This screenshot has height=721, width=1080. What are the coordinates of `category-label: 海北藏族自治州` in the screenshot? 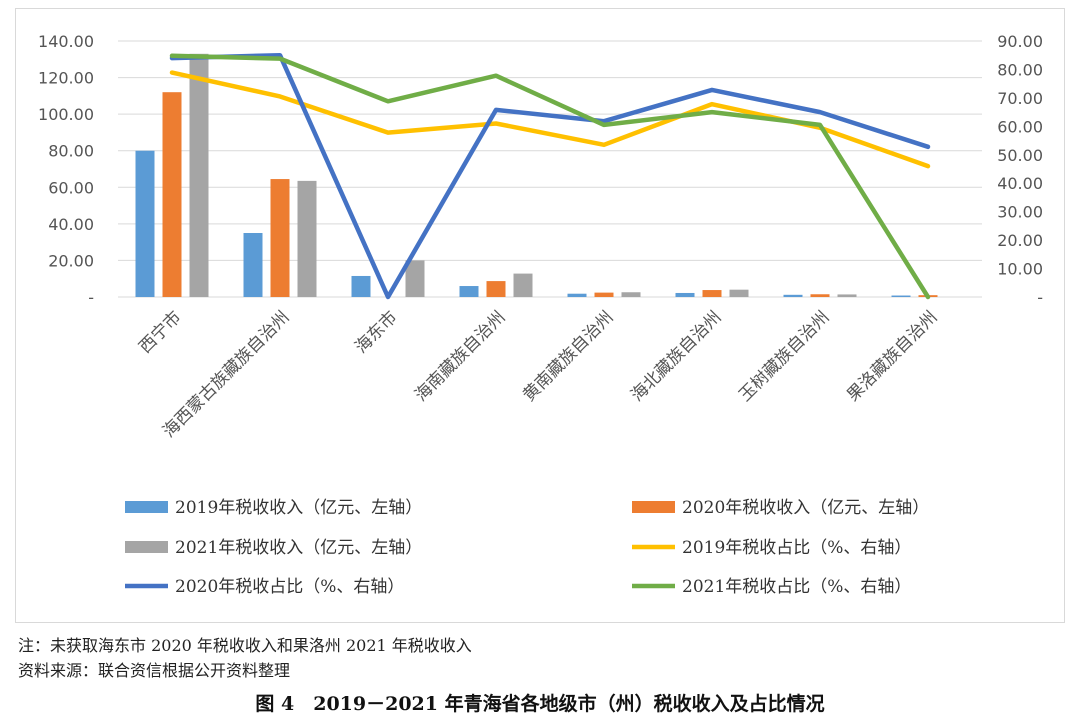 It's located at (676, 356).